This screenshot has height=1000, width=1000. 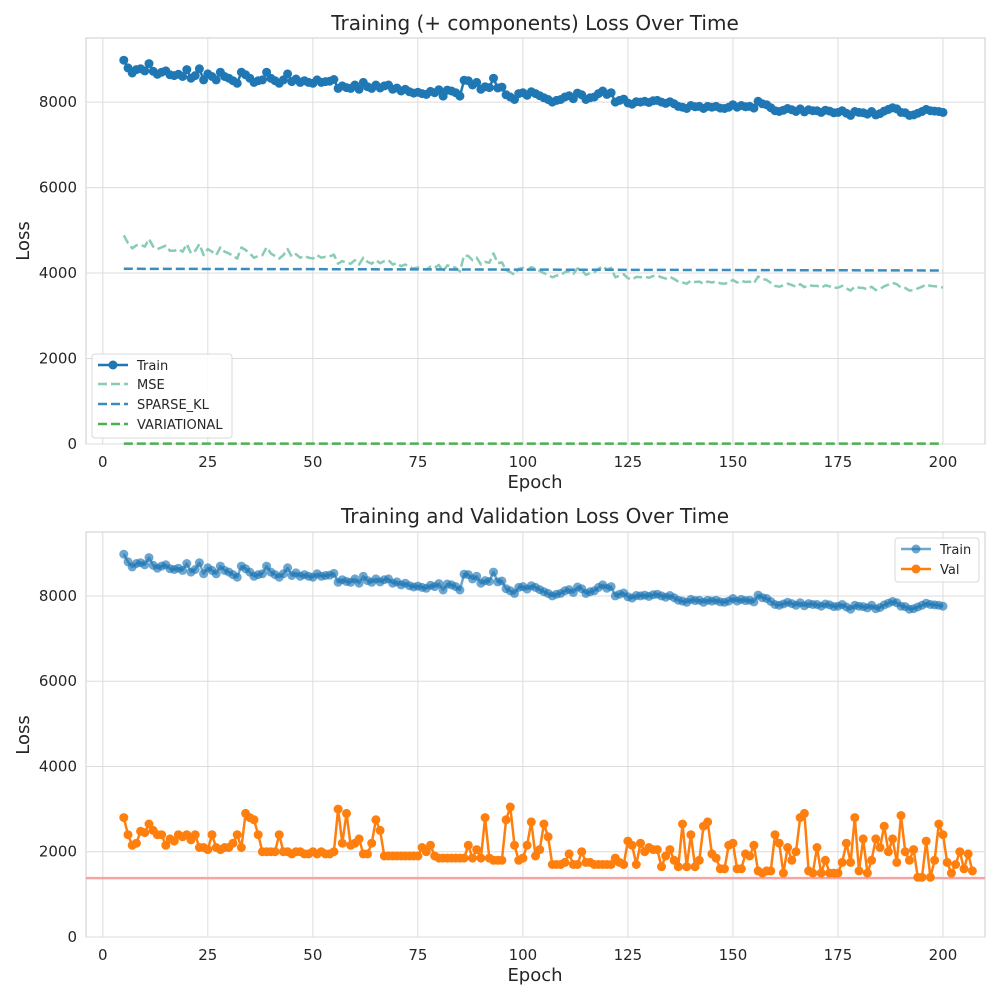 What do you see at coordinates (207, 955) in the screenshot?
I see `x-tick-label: 25` at bounding box center [207, 955].